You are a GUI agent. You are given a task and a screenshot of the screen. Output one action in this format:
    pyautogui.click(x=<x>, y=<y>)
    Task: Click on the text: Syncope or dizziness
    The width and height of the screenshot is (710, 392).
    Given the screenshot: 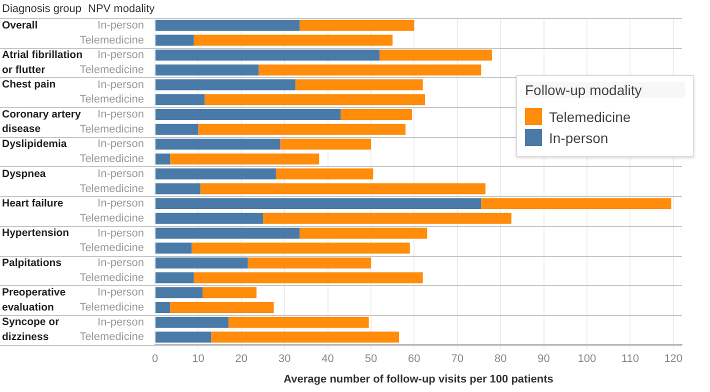 What is the action you would take?
    pyautogui.click(x=31, y=330)
    